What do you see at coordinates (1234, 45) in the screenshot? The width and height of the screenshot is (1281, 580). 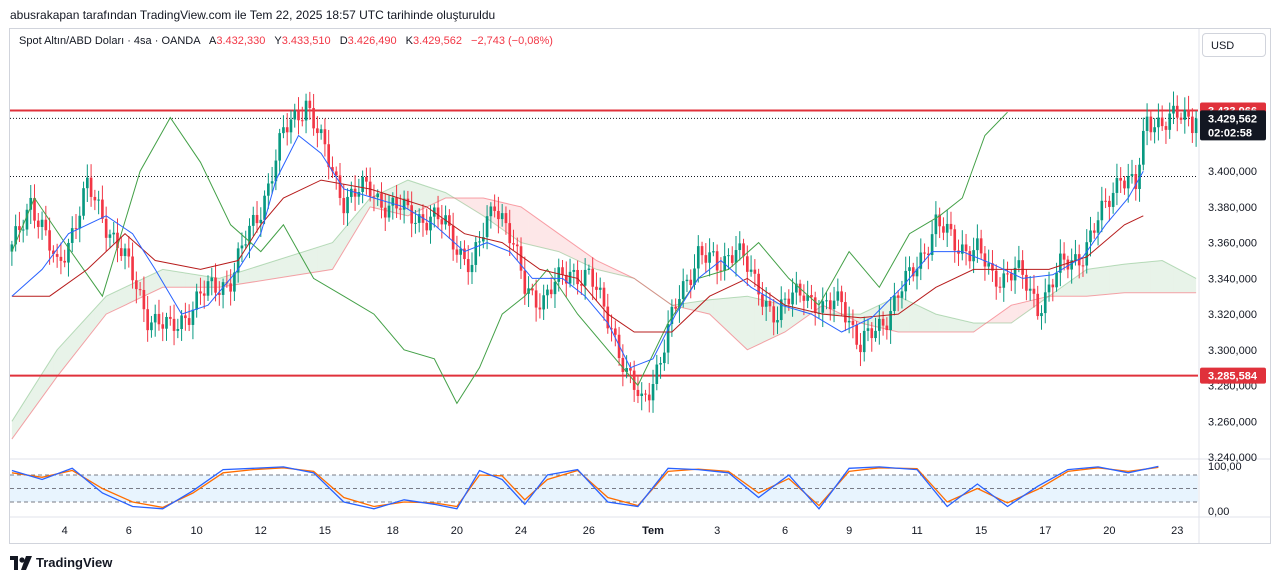 I see `currency-button: USD` at bounding box center [1234, 45].